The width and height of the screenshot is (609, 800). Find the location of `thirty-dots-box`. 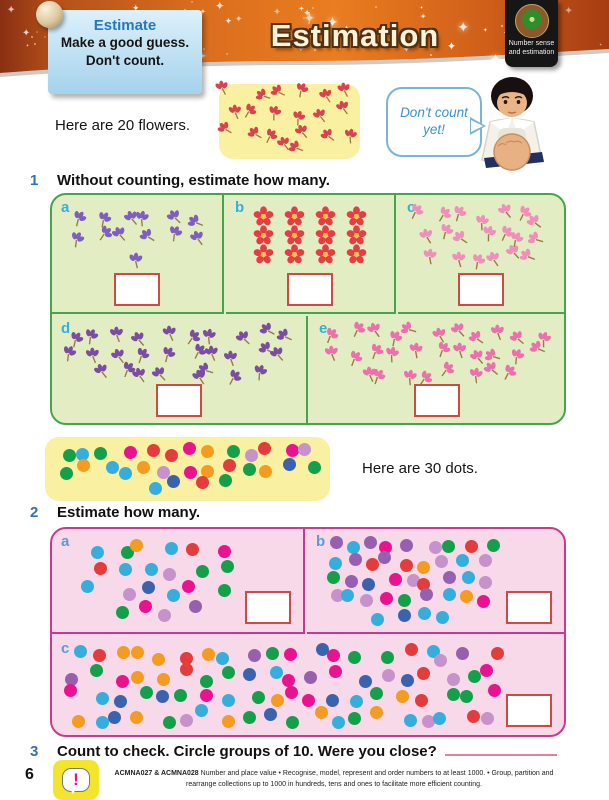

thirty-dots-box is located at coordinates (187, 469).